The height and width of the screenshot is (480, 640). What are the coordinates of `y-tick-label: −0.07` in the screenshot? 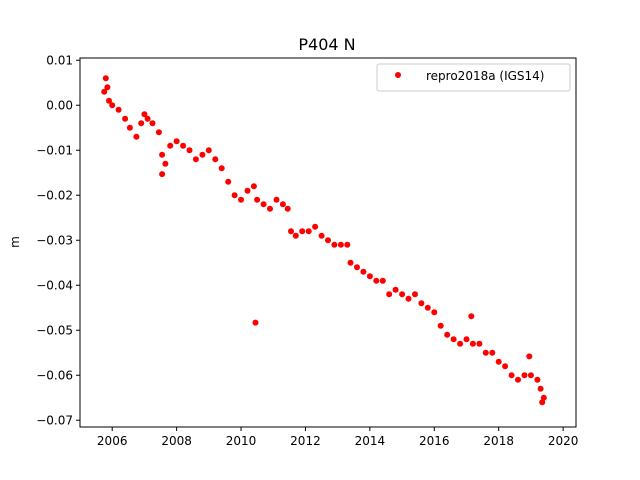 It's located at (54, 420).